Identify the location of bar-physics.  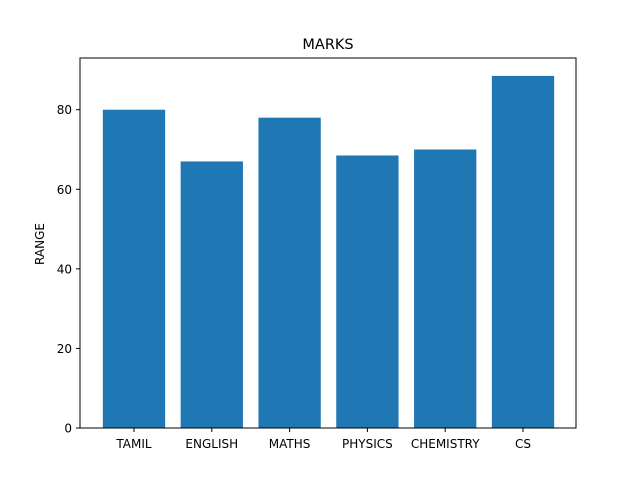
(367, 291).